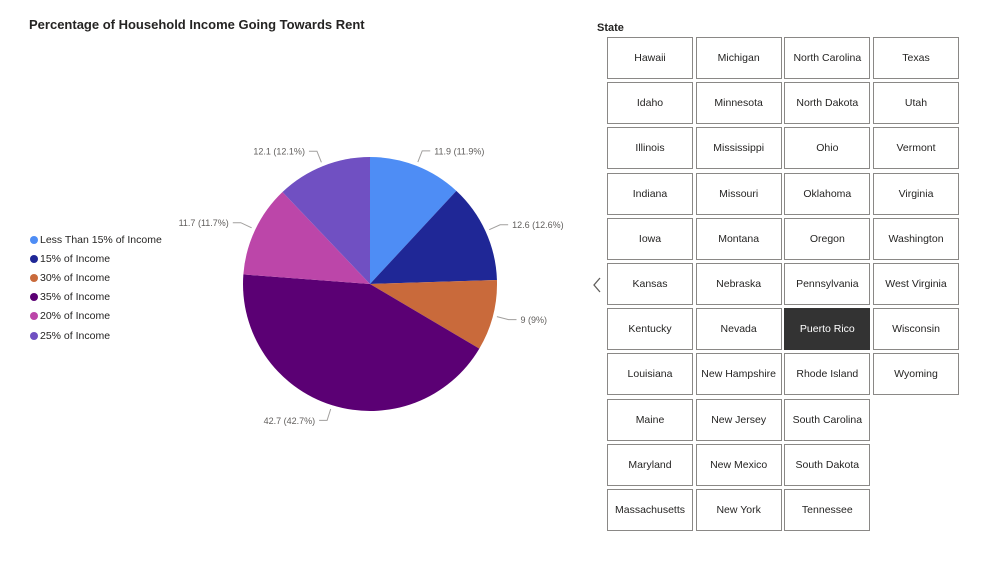  What do you see at coordinates (650, 193) in the screenshot?
I see `state-tile: Indiana` at bounding box center [650, 193].